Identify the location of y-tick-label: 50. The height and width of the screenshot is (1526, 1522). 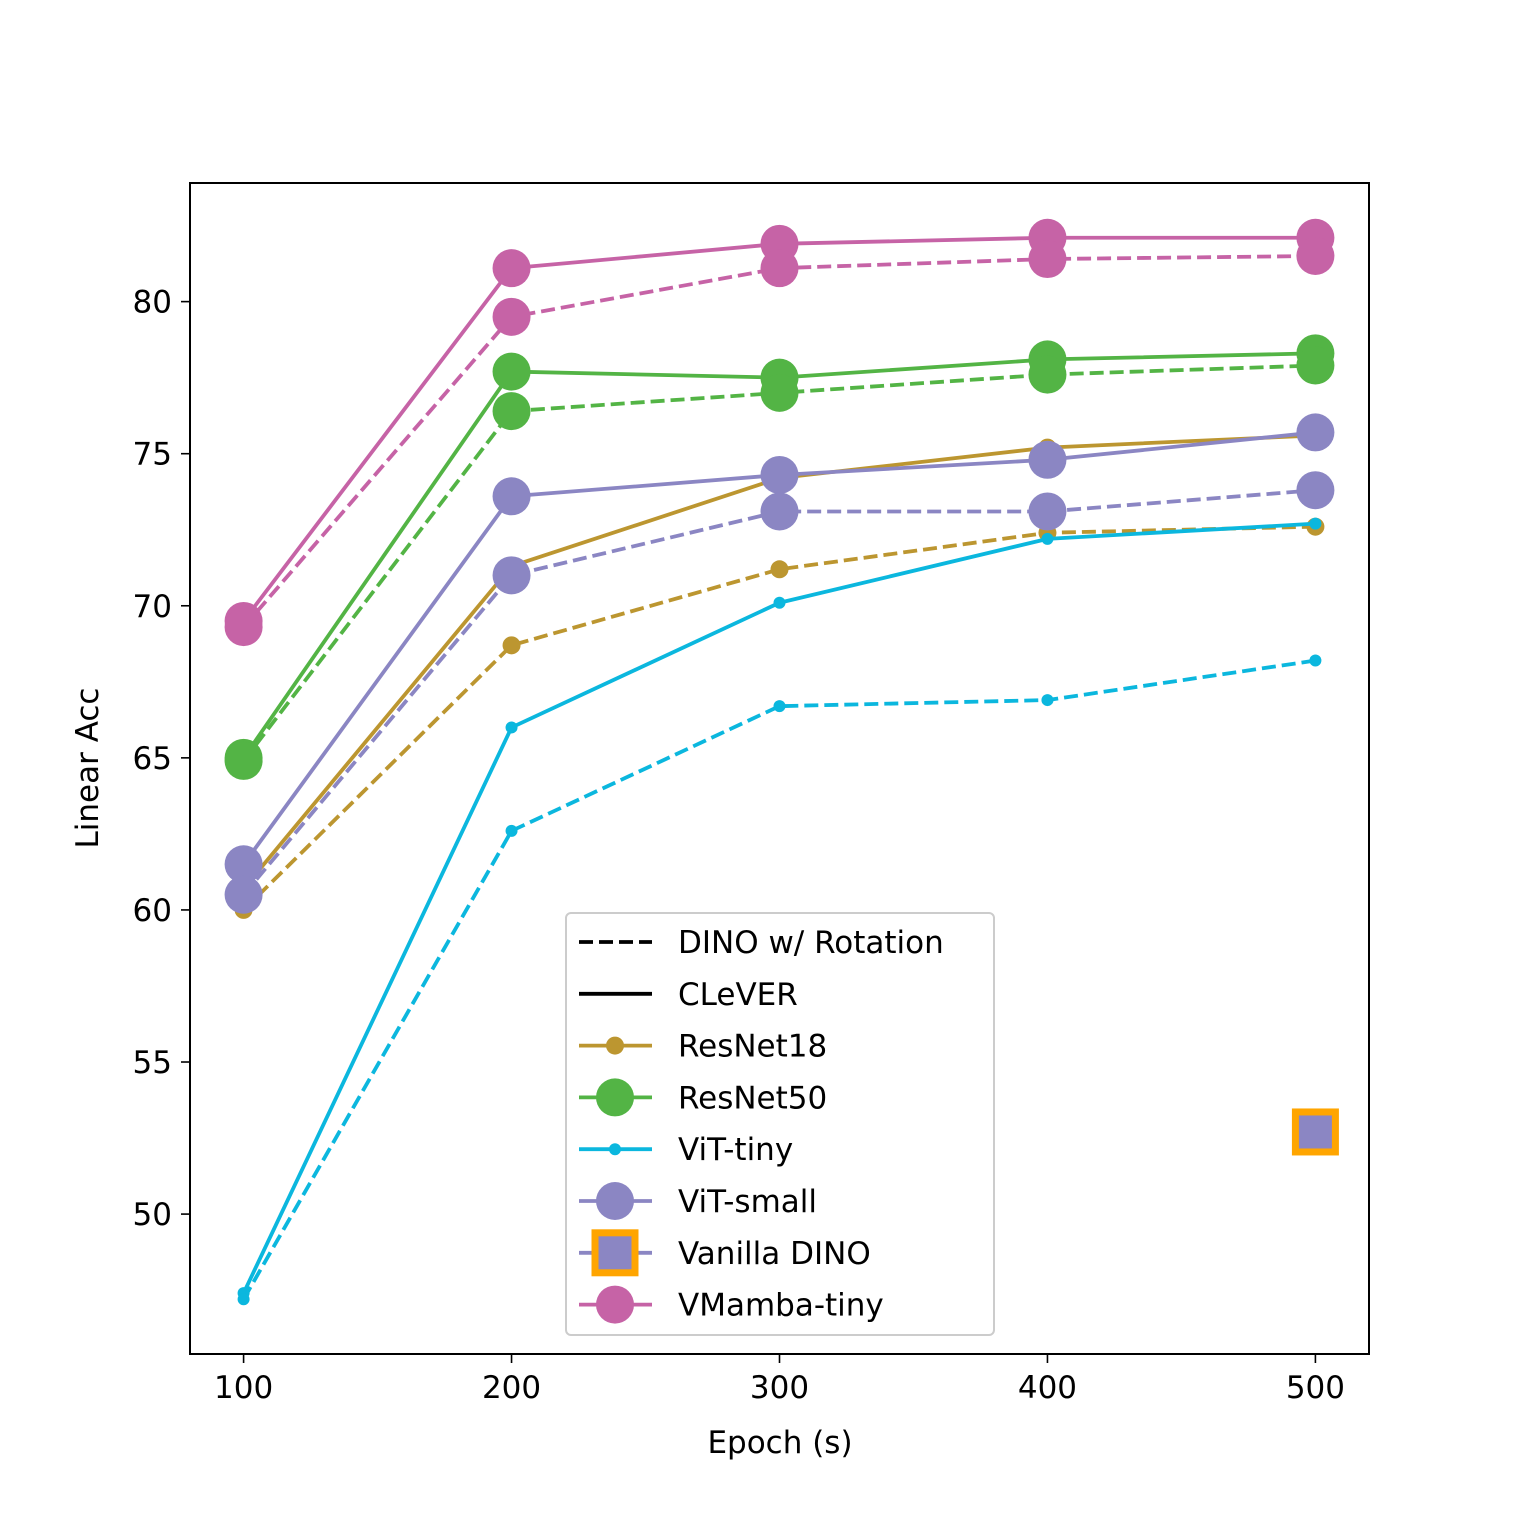
(152, 1215).